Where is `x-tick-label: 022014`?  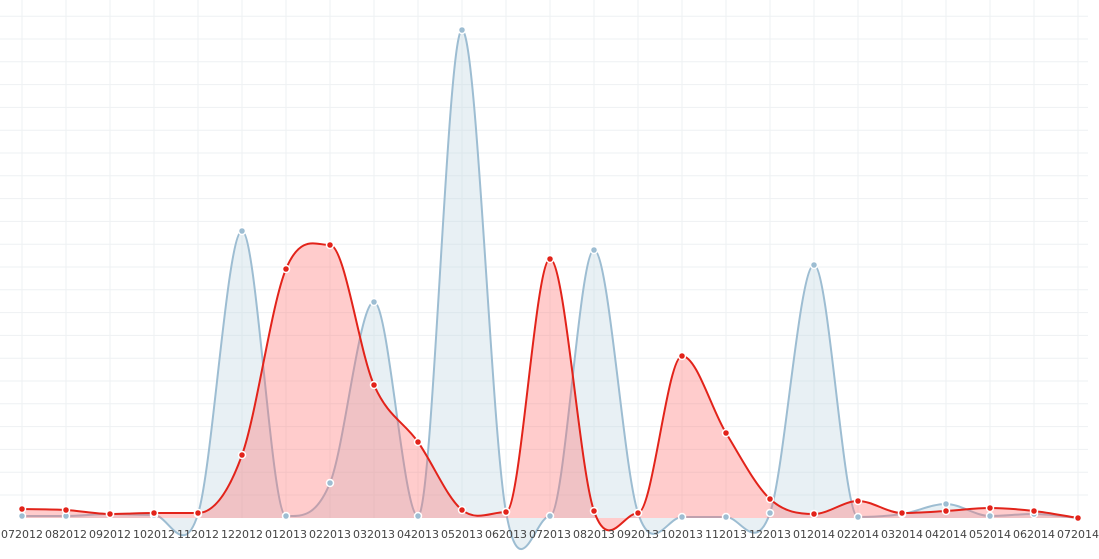 x-tick-label: 022014 is located at coordinates (858, 534).